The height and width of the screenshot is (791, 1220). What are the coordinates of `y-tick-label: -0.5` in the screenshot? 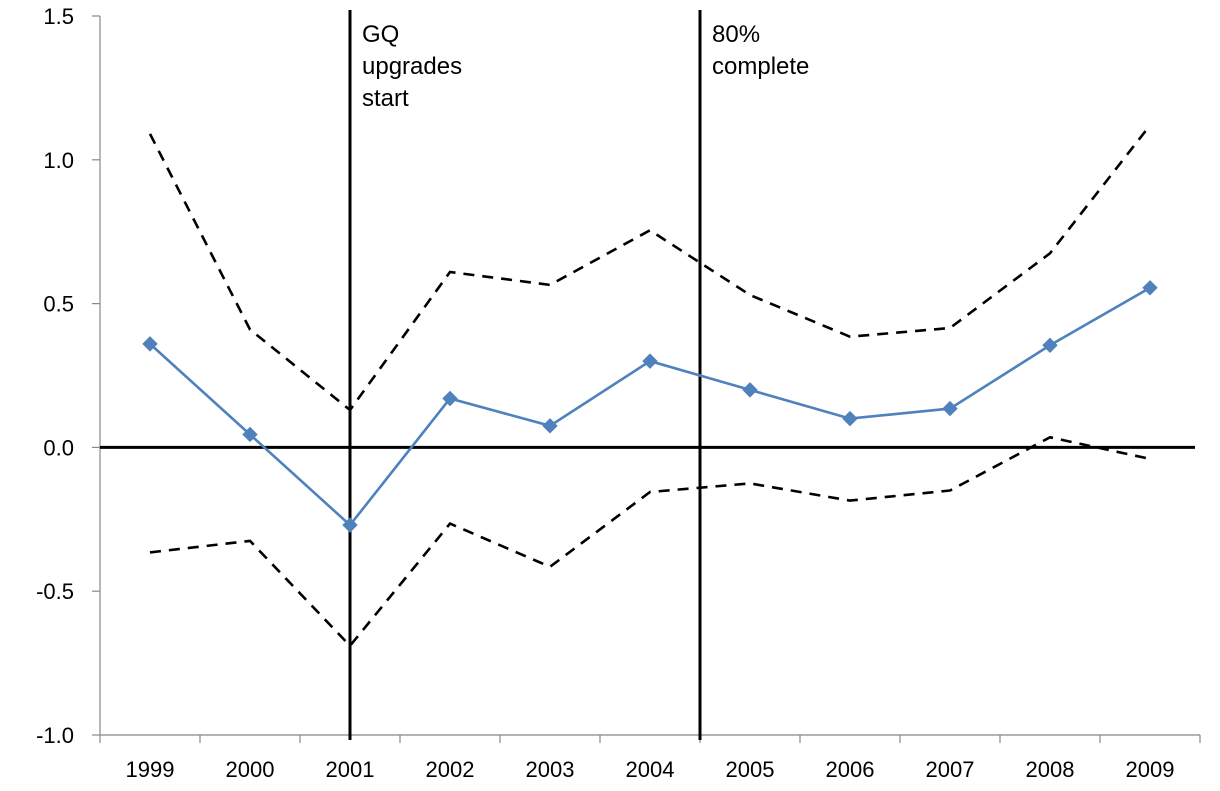 It's located at (55, 591).